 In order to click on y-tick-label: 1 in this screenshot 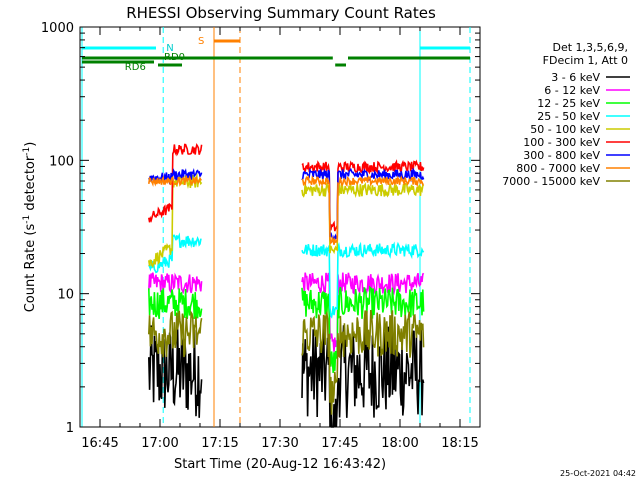, I will do `click(70, 428)`.